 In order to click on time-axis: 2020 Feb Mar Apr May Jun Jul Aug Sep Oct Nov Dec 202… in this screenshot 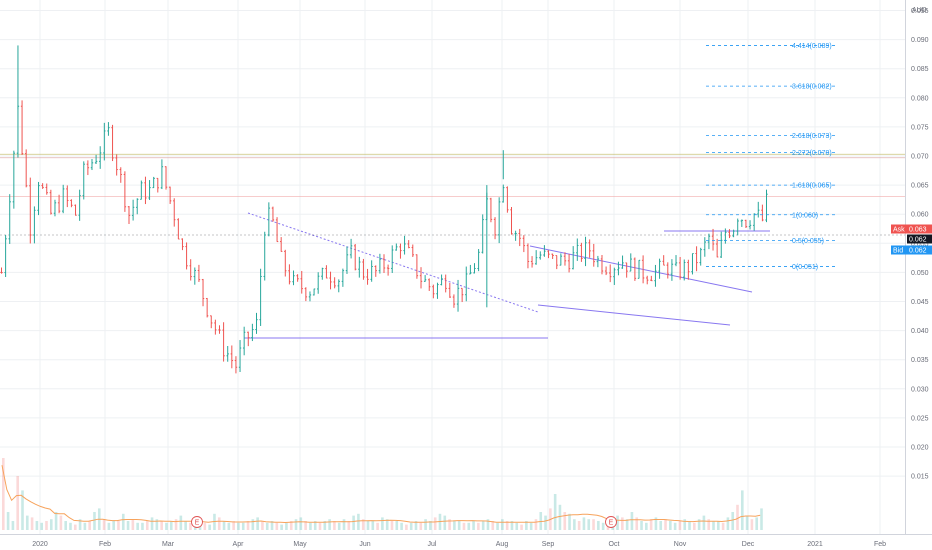, I will do `click(466, 541)`.